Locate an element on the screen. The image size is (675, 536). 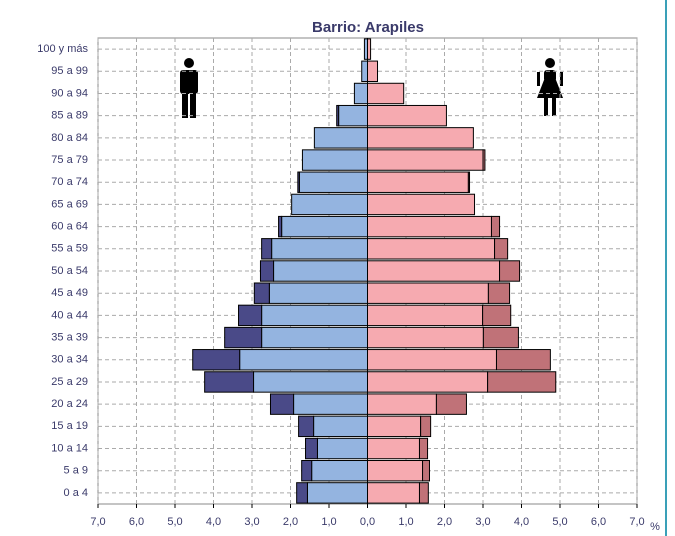
y-tick-label: 90 a 94 is located at coordinates (69, 93).